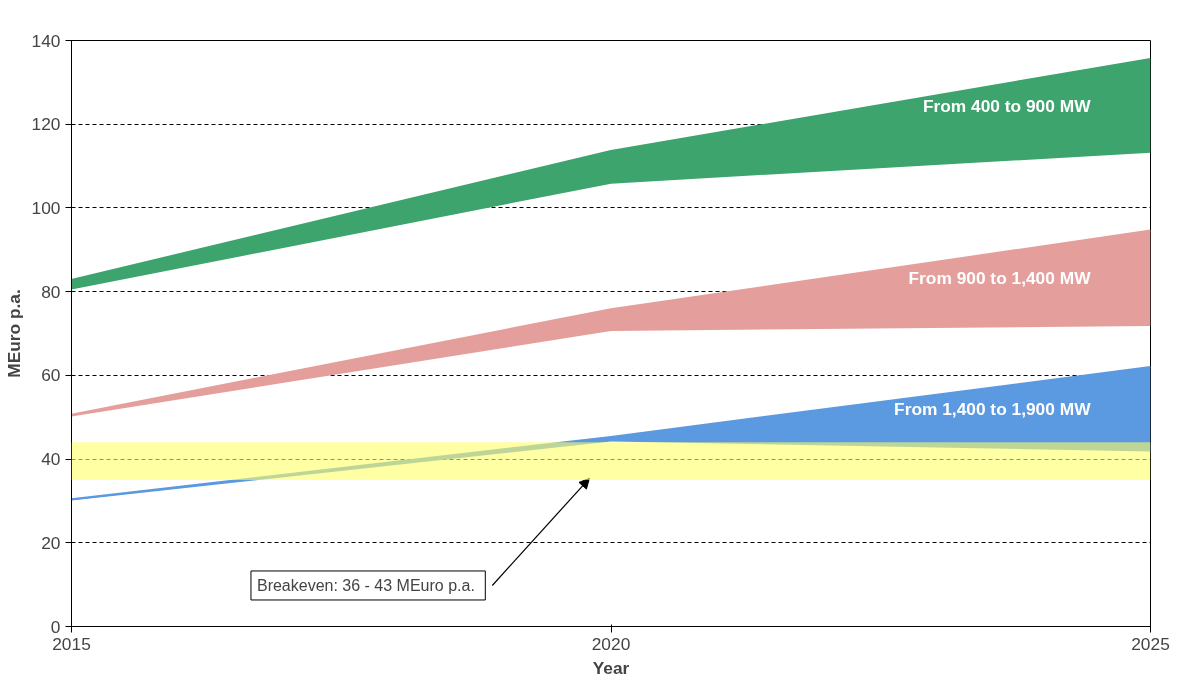 Image resolution: width=1201 pixels, height=689 pixels. What do you see at coordinates (46, 124) in the screenshot?
I see `y-tick-label: 120` at bounding box center [46, 124].